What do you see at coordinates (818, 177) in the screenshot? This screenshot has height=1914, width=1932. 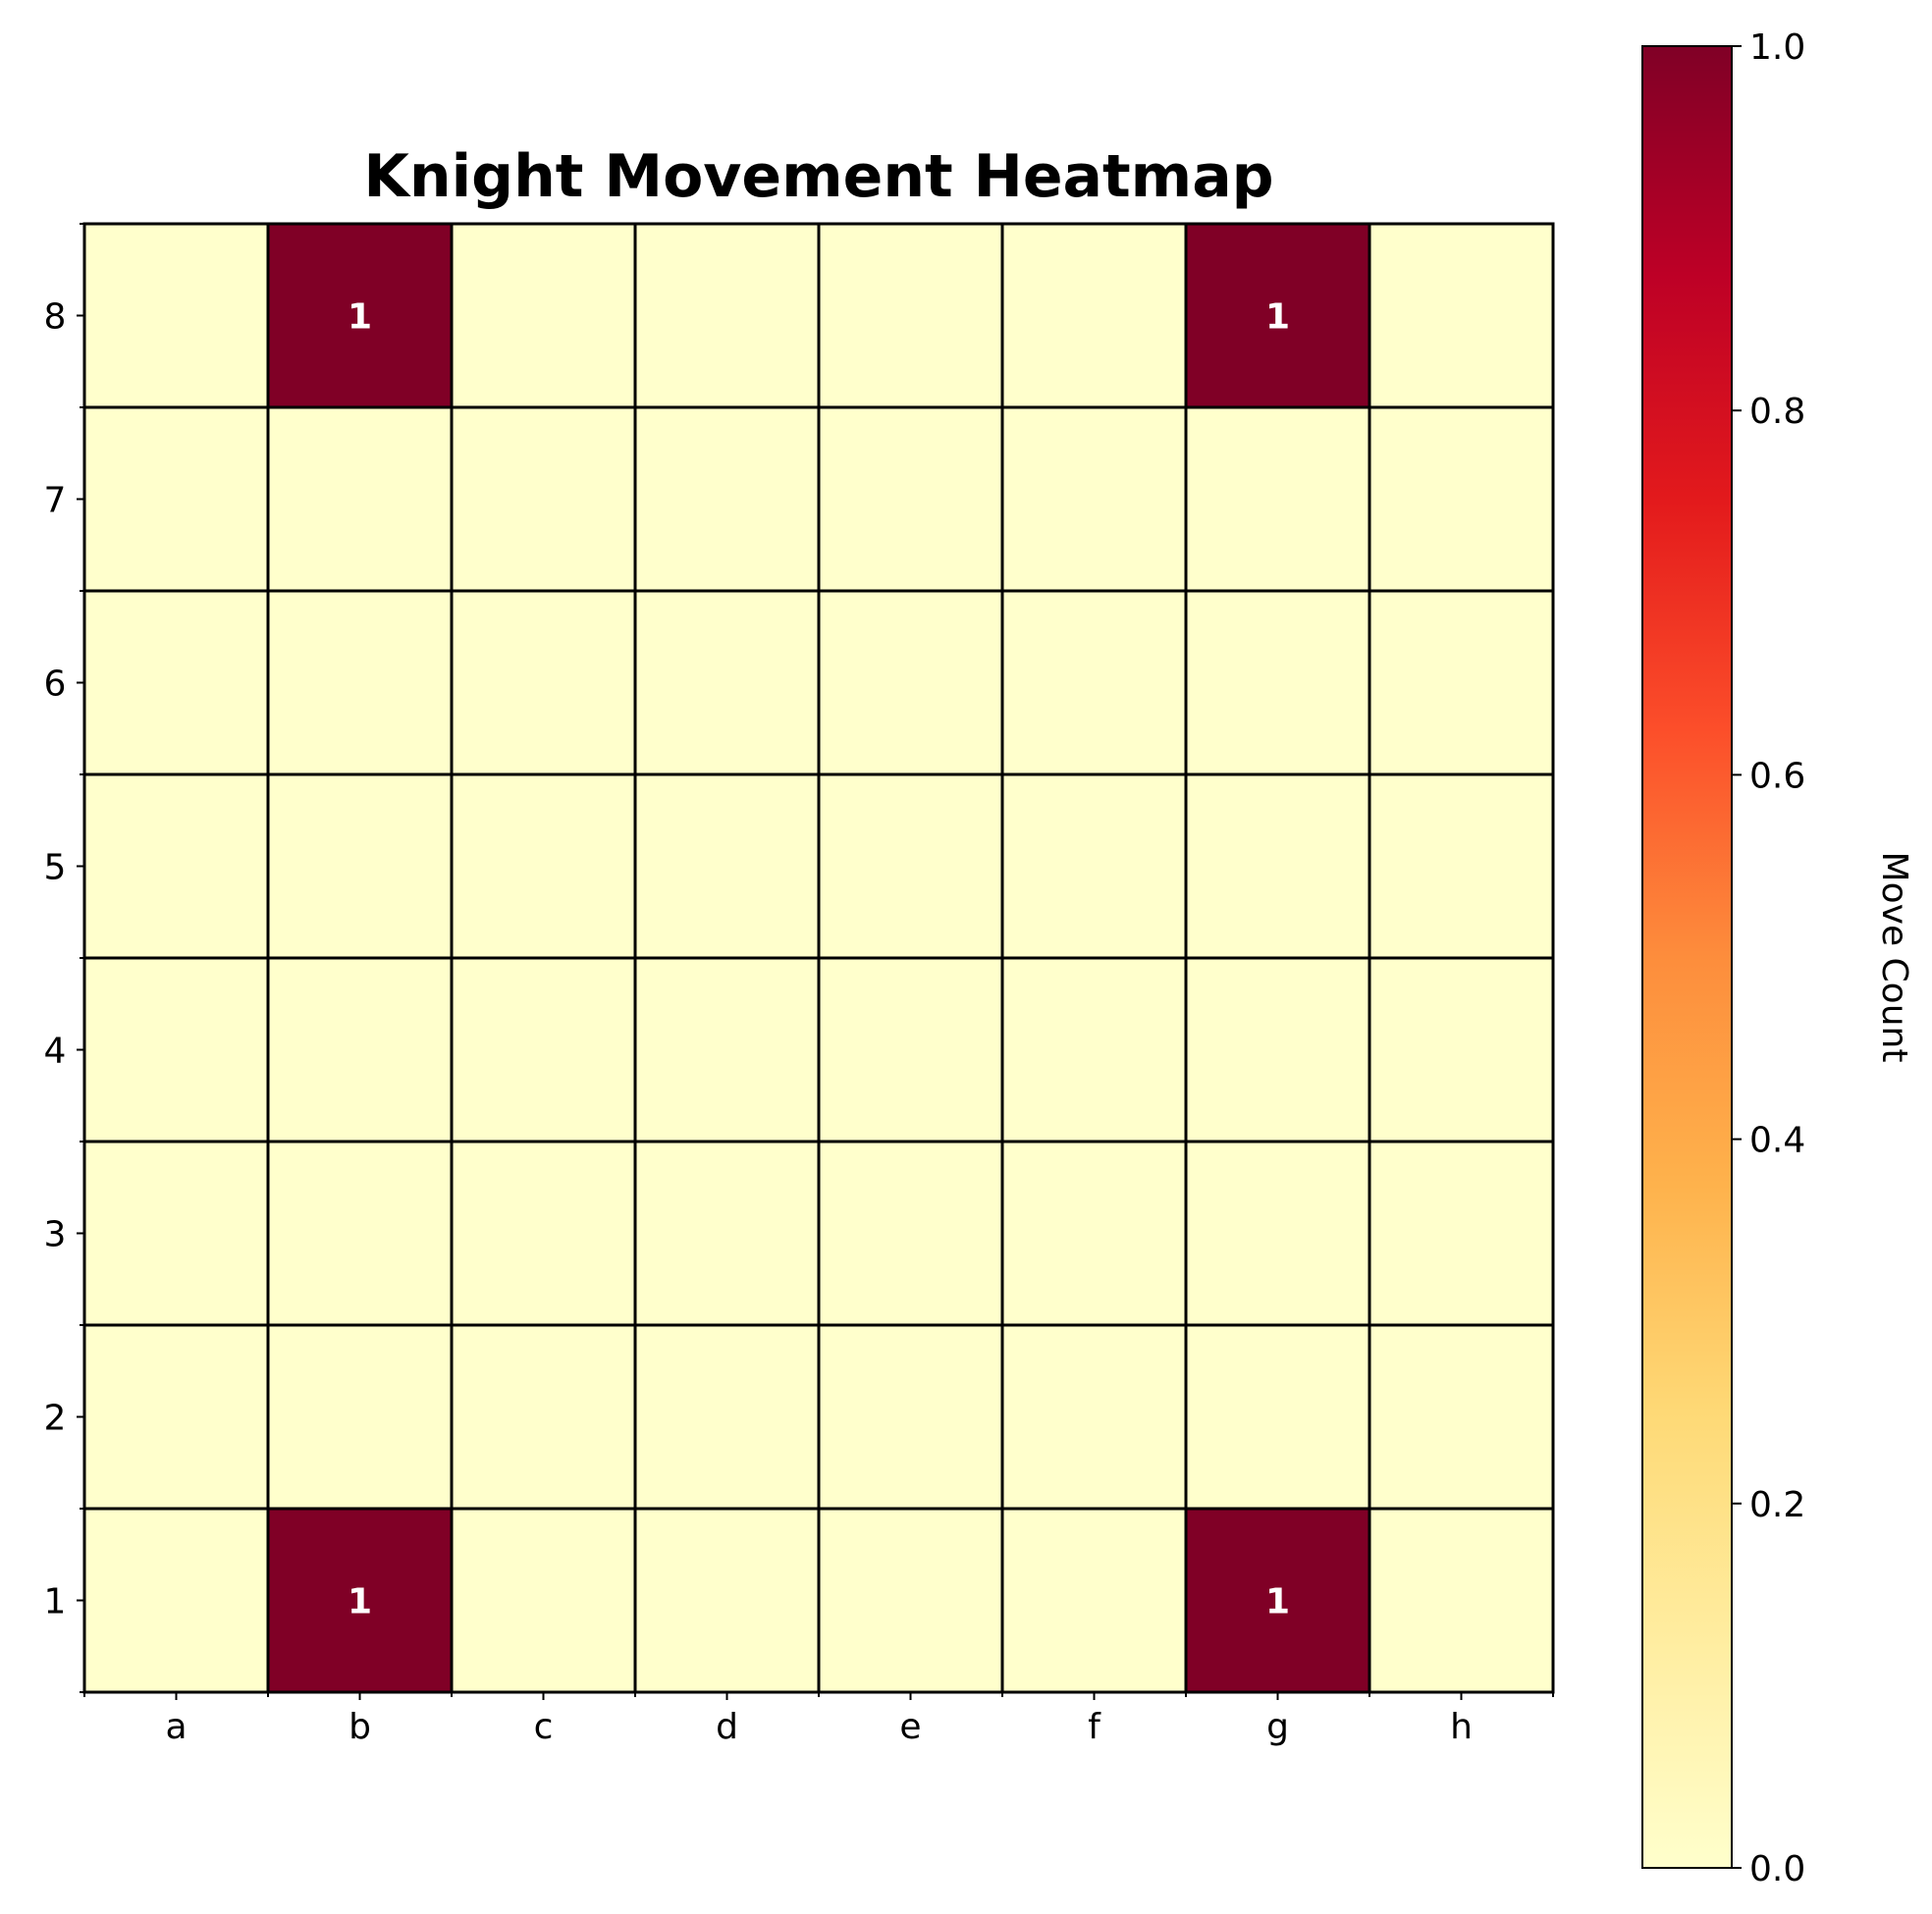 I see `chart-title: Knight Movement Heatmap` at bounding box center [818, 177].